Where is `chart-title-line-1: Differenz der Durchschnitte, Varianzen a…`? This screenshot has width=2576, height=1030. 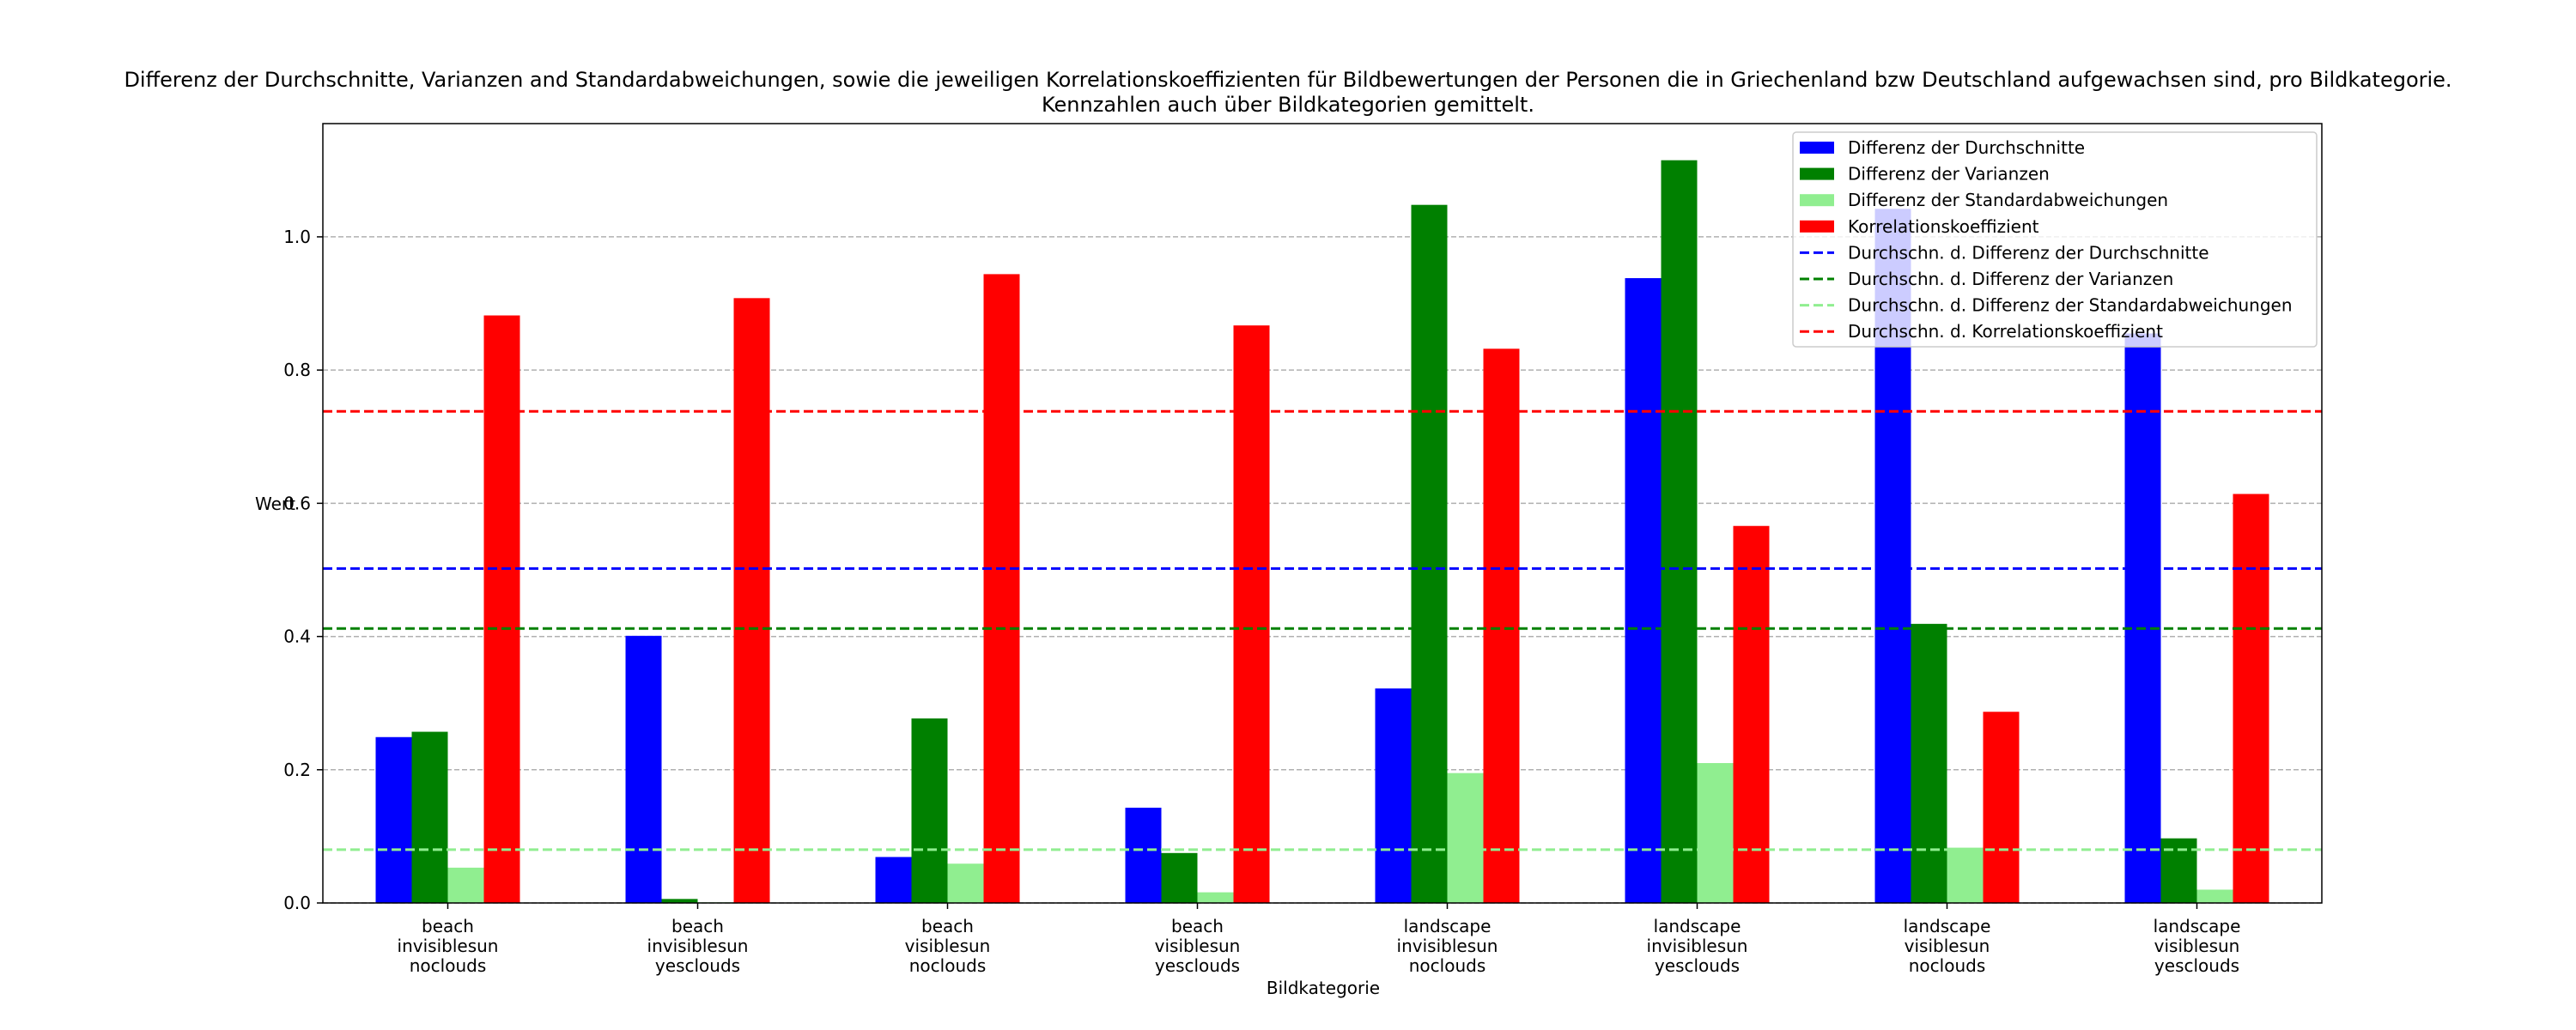 chart-title-line-1: Differenz der Durchschnitte, Varianzen a… is located at coordinates (1287, 80).